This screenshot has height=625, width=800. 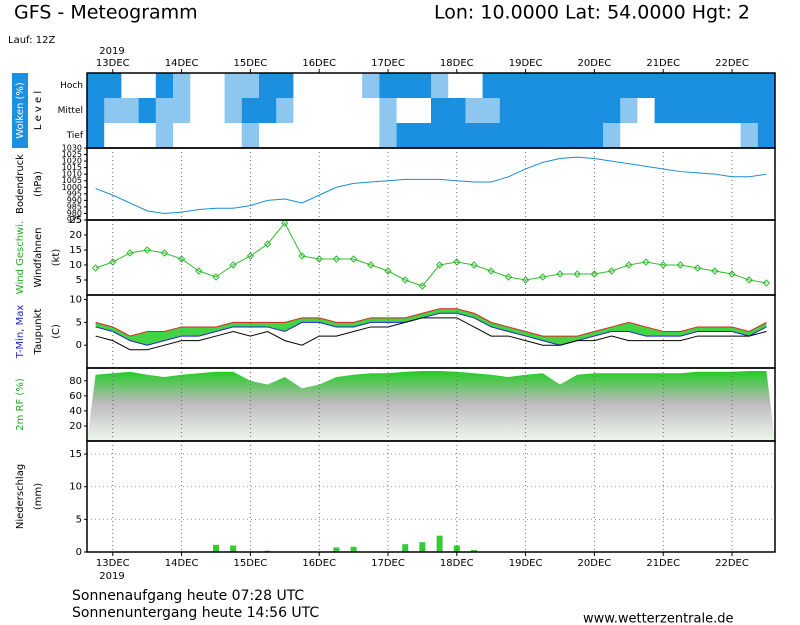 What do you see at coordinates (75, 265) in the screenshot?
I see `y-tick-label: 10` at bounding box center [75, 265].